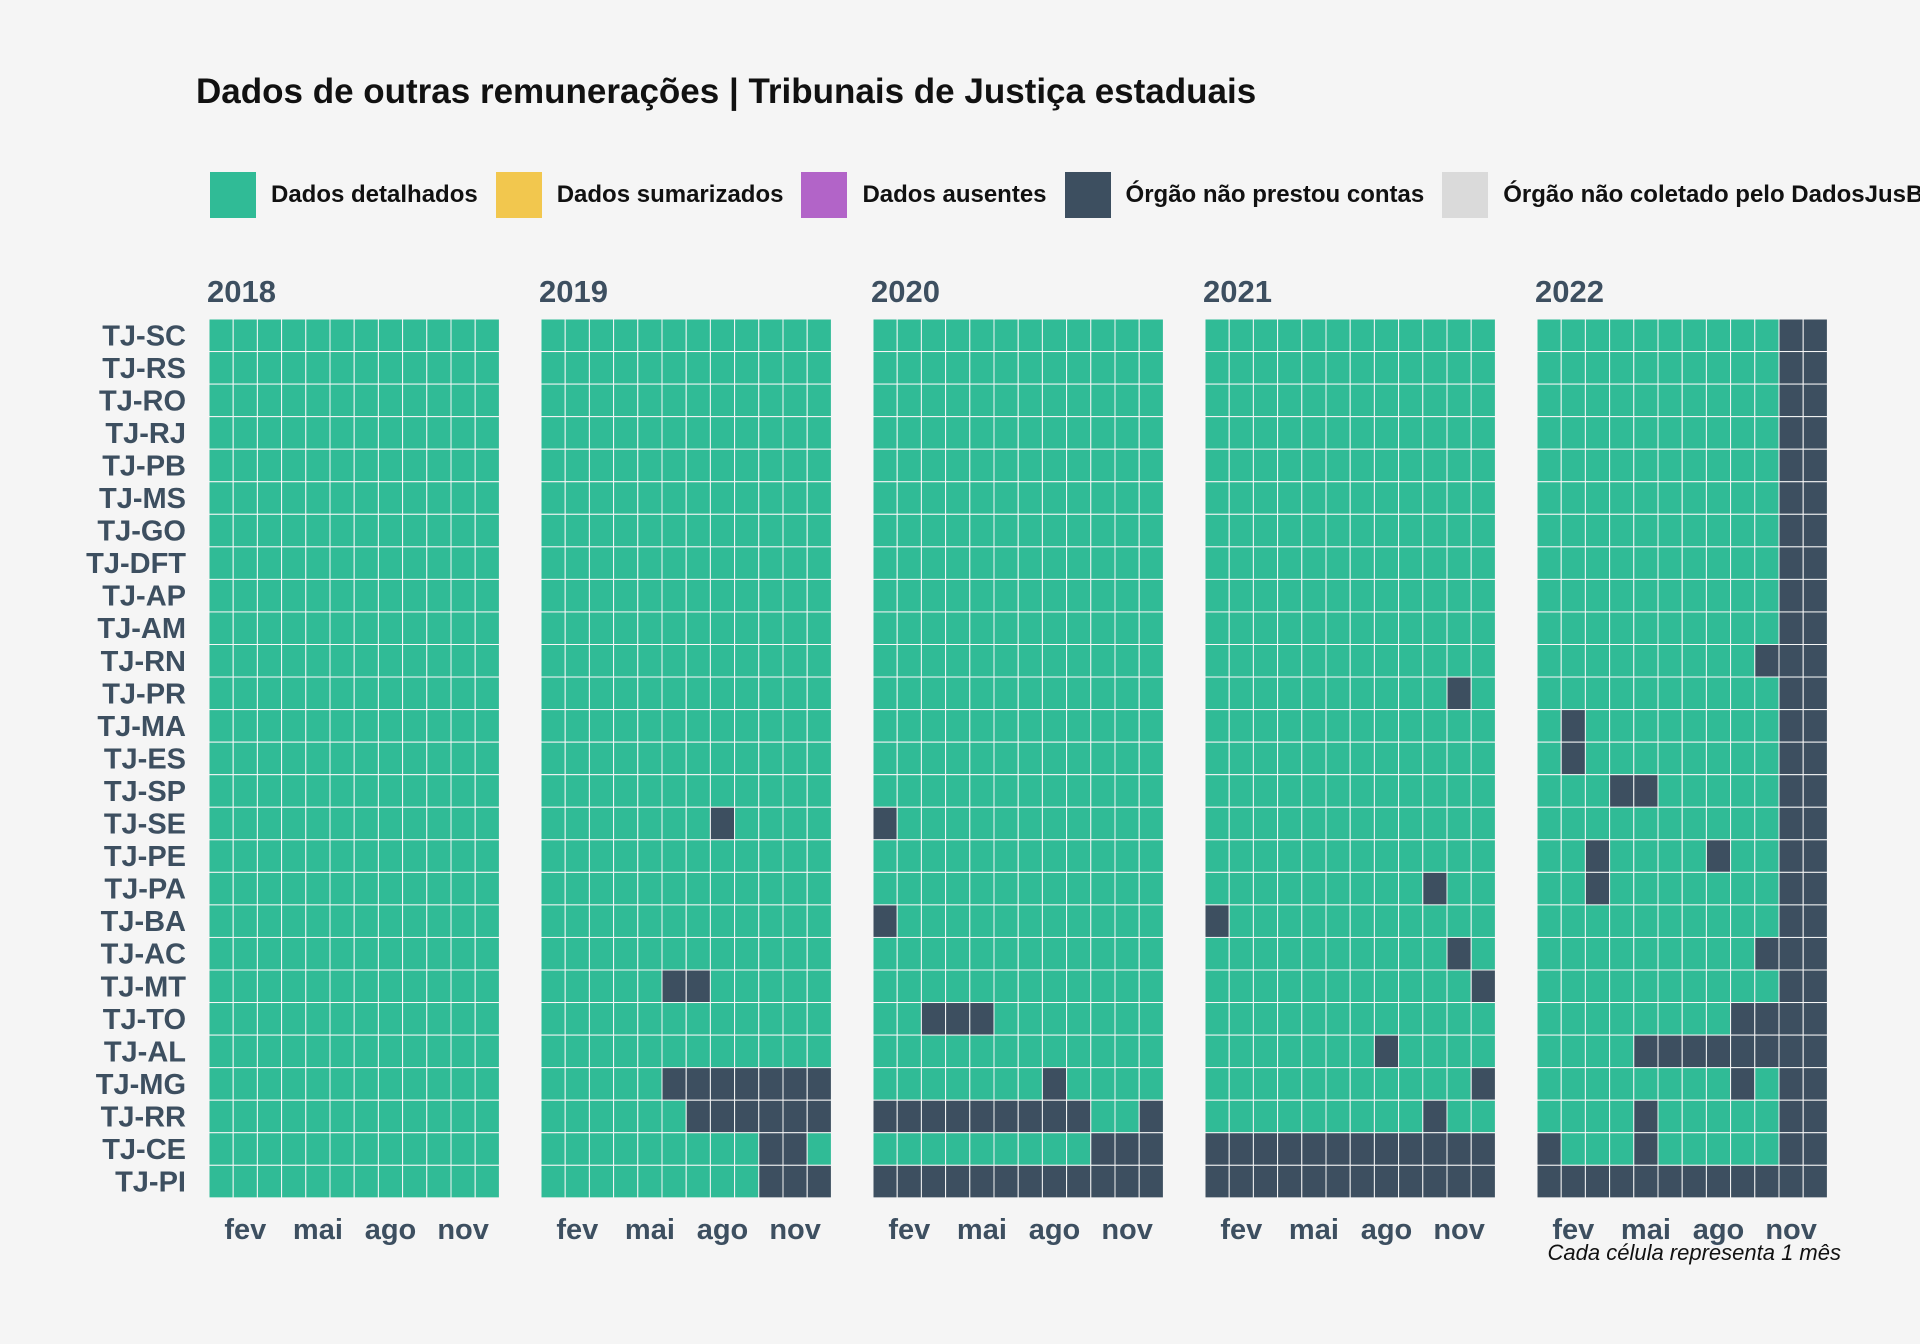 This screenshot has height=1344, width=1920. Describe the element at coordinates (518, 195) in the screenshot. I see `legend-swatch-summarized` at that location.